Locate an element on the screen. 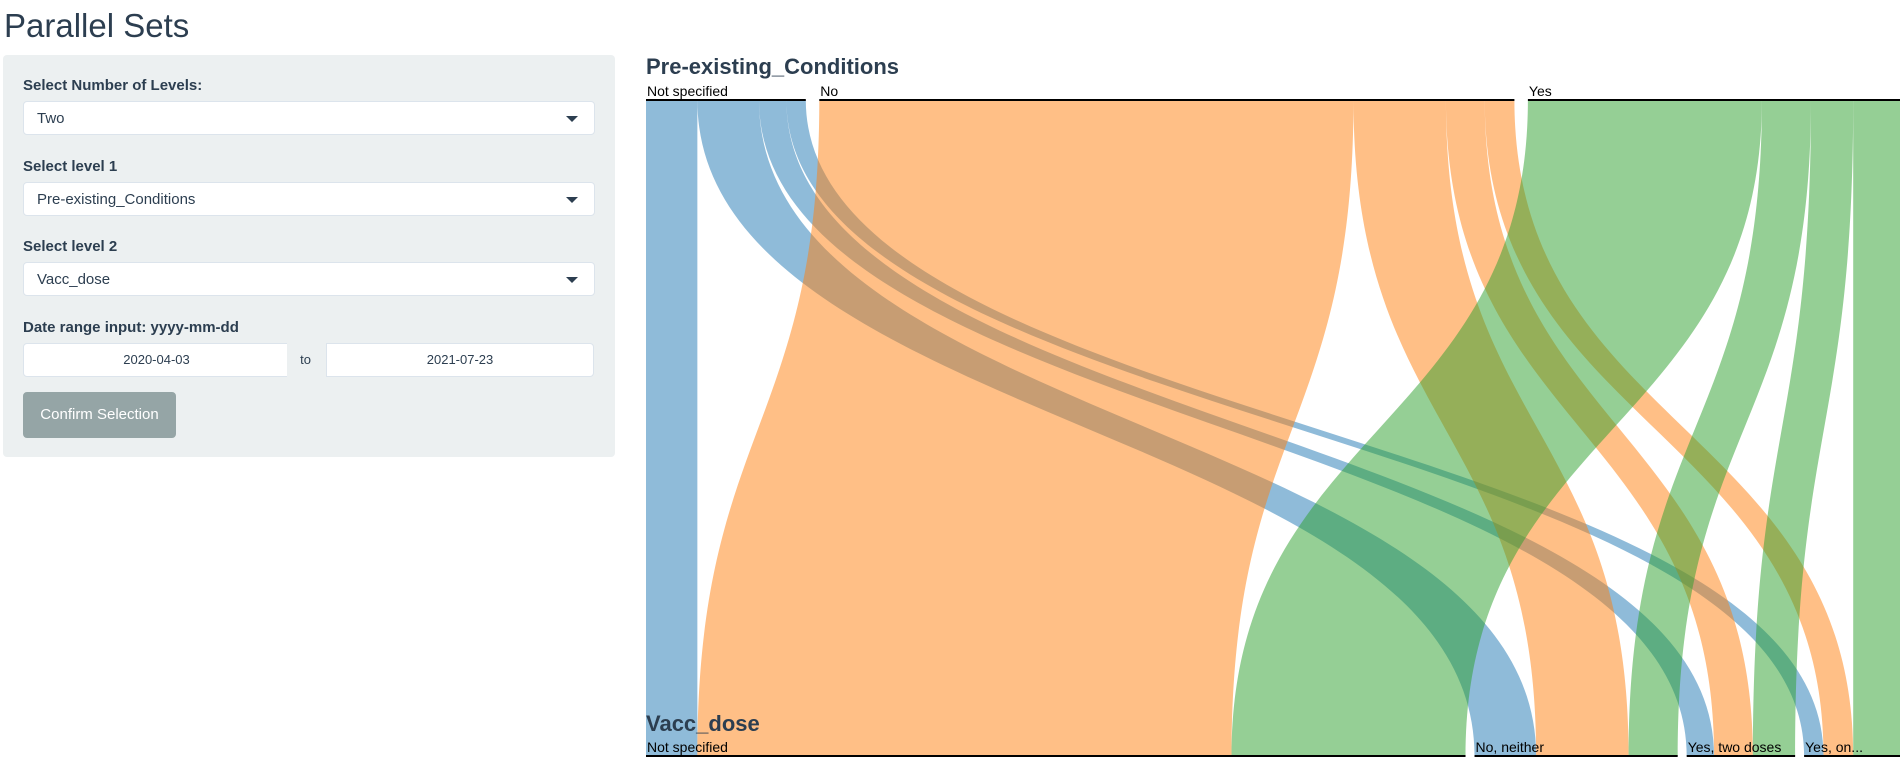 The height and width of the screenshot is (763, 1902). levels-select: Two is located at coordinates (309, 118).